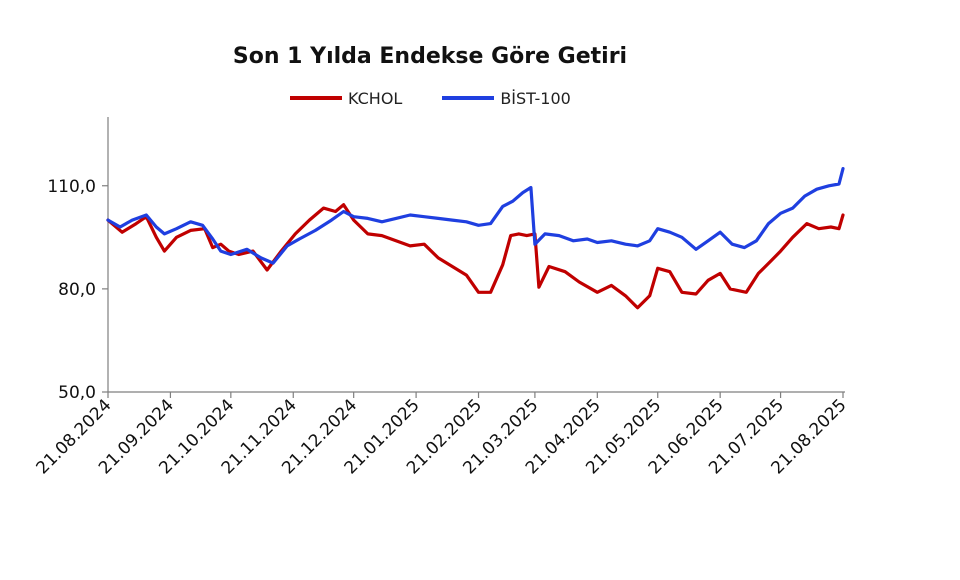 This screenshot has height=580, width=960. What do you see at coordinates (71, 187) in the screenshot?
I see `y-tick-label: 110,0` at bounding box center [71, 187].